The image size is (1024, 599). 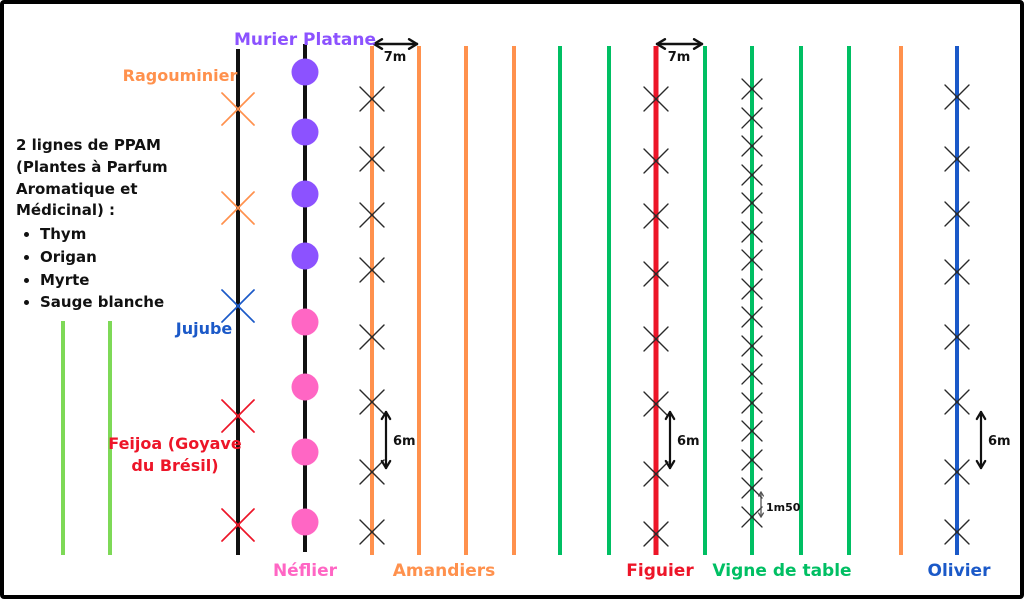 I want to click on measurement-span-7m-b: 7m, so click(x=679, y=51).